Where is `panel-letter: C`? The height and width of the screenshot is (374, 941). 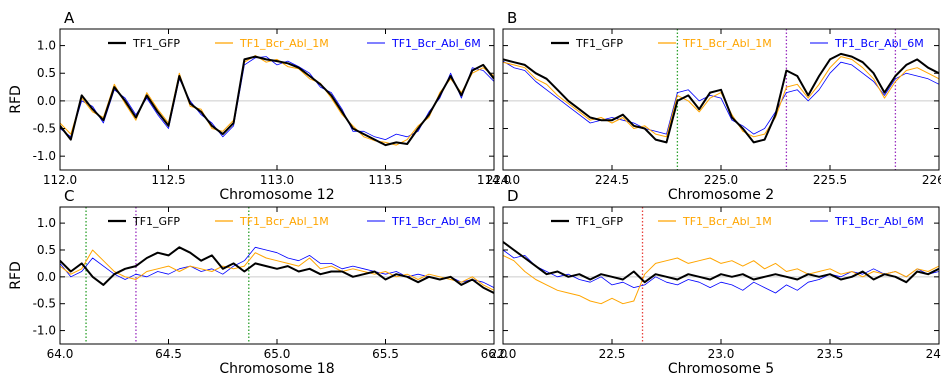 panel-letter: C is located at coordinates (69, 196).